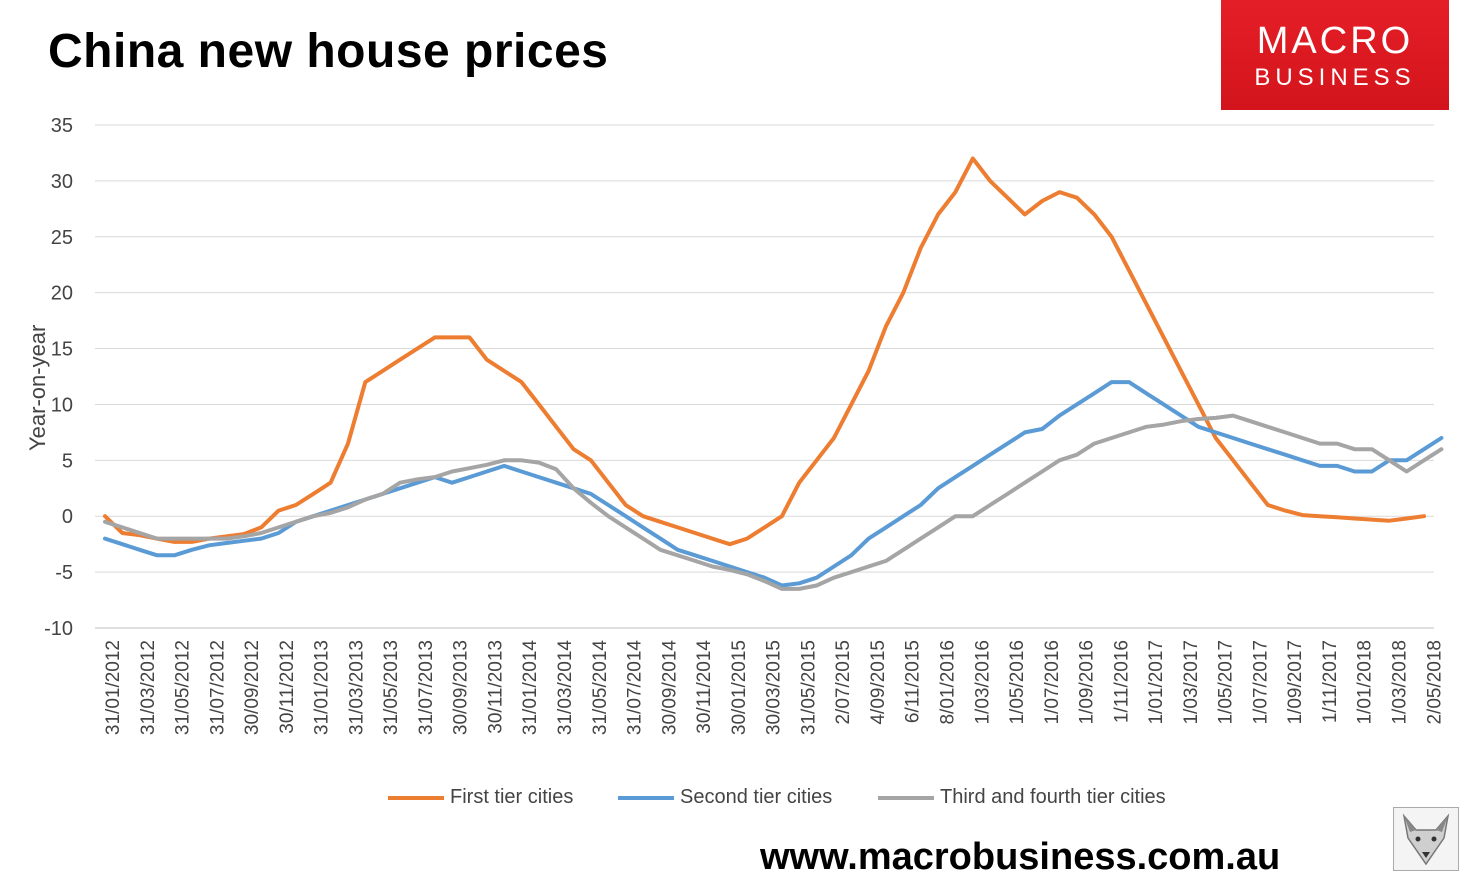  What do you see at coordinates (982, 682) in the screenshot?
I see `x-tick-label: 1/03/2016` at bounding box center [982, 682].